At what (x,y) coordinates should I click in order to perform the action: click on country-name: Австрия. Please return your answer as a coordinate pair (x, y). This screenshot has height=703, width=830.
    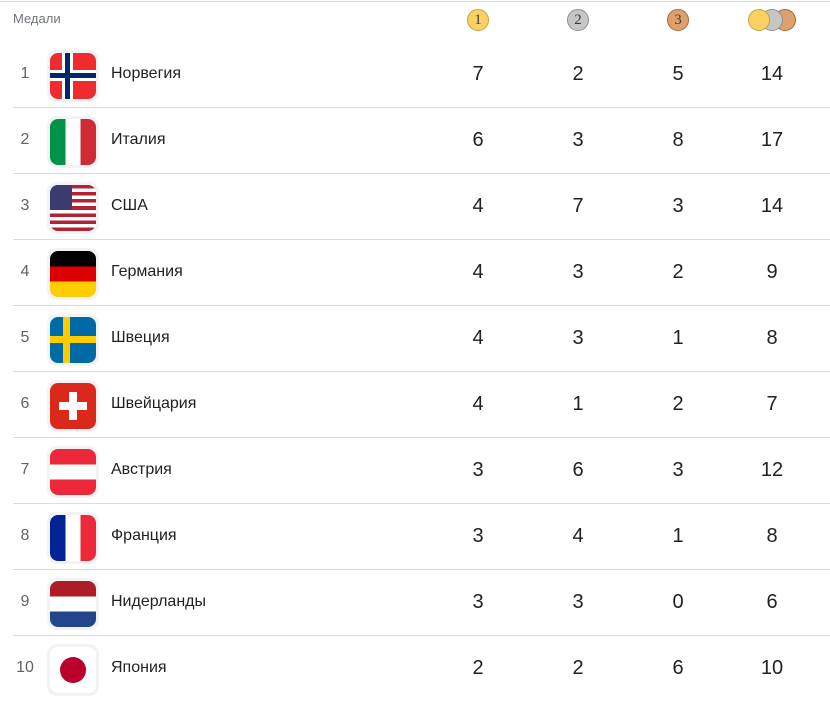
    Looking at the image, I should click on (141, 469).